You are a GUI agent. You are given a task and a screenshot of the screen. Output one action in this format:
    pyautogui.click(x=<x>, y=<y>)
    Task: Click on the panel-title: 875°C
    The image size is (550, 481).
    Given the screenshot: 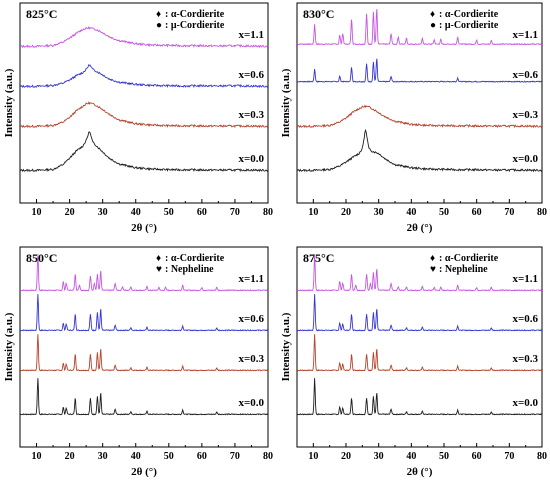 What is the action you would take?
    pyautogui.click(x=318, y=258)
    